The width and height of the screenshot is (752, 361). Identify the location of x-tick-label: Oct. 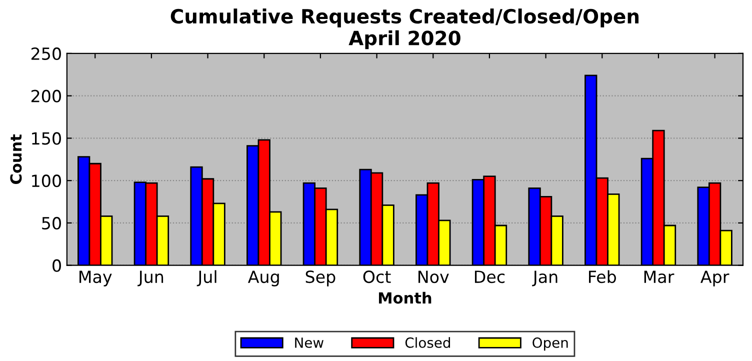
(377, 277).